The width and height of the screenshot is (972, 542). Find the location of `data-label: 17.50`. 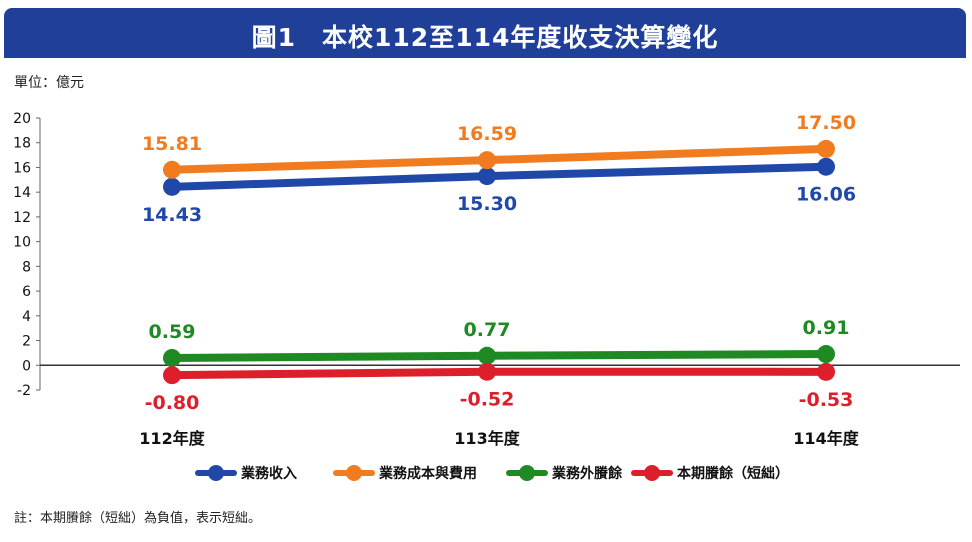

data-label: 17.50 is located at coordinates (826, 123).